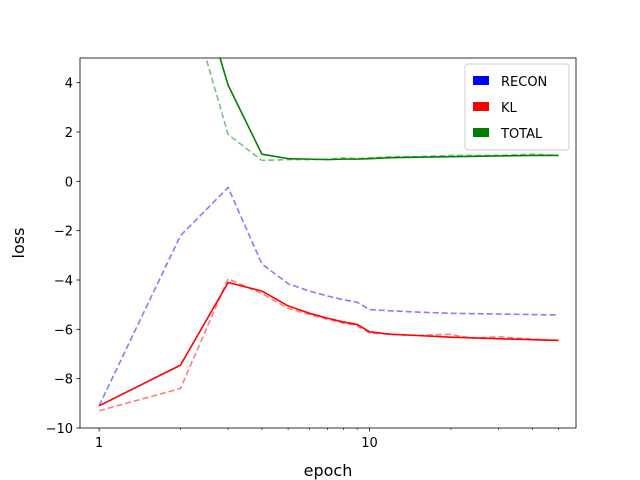 The width and height of the screenshot is (640, 480). I want to click on legend: RECON KL TOTAL, so click(517, 107).